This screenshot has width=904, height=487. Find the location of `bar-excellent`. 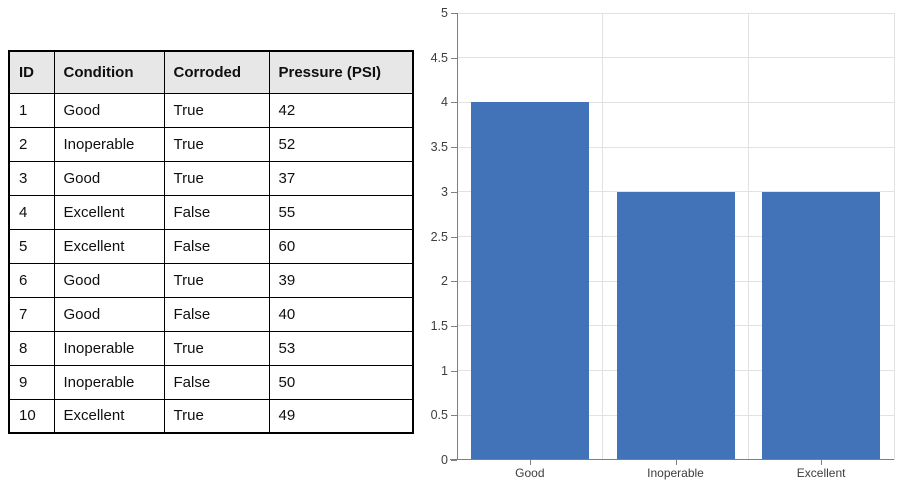

bar-excellent is located at coordinates (821, 325).